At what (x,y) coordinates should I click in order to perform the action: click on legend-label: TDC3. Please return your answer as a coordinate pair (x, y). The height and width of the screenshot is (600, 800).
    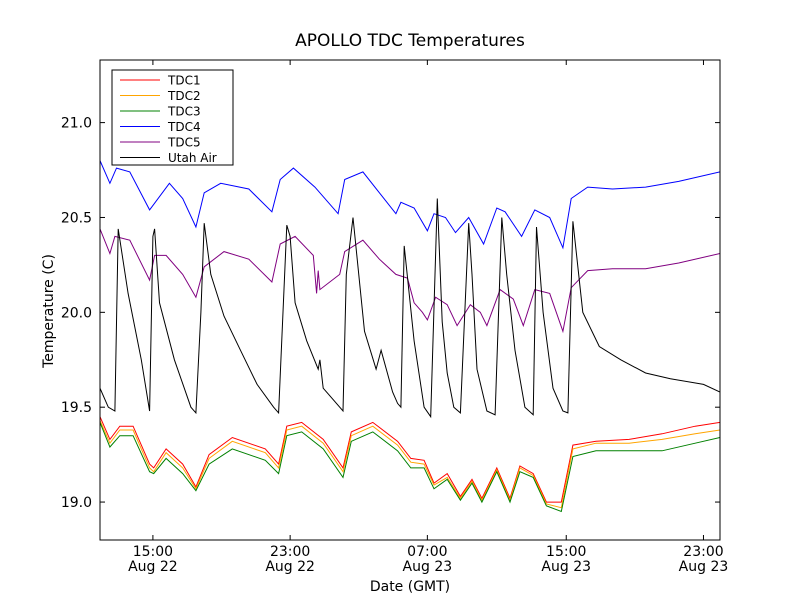
    Looking at the image, I should click on (184, 112).